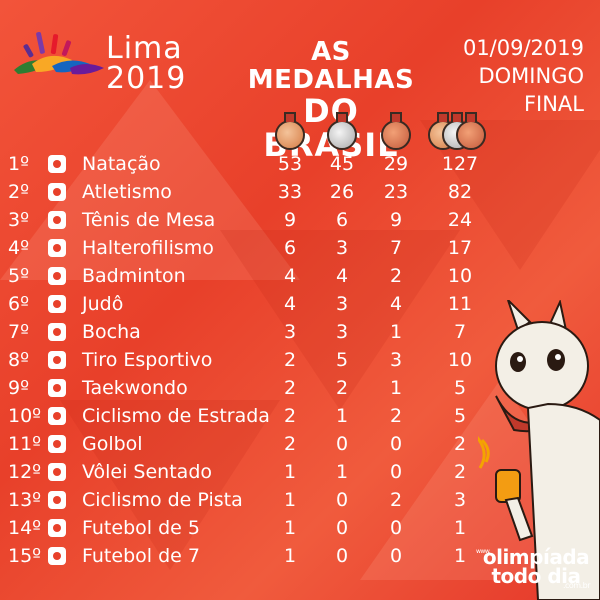 This screenshot has height=600, width=600. What do you see at coordinates (300, 500) in the screenshot?
I see `table-row: 13º Ciclismo de Pista 1 0 2 3` at bounding box center [300, 500].